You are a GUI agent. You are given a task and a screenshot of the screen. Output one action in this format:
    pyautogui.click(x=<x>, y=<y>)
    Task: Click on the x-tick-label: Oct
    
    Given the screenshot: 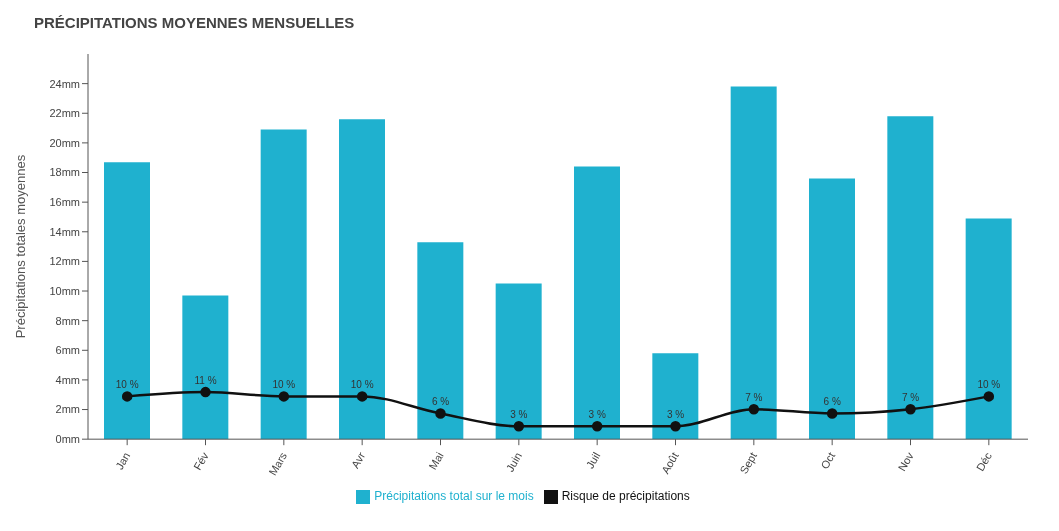 What is the action you would take?
    pyautogui.click(x=828, y=460)
    